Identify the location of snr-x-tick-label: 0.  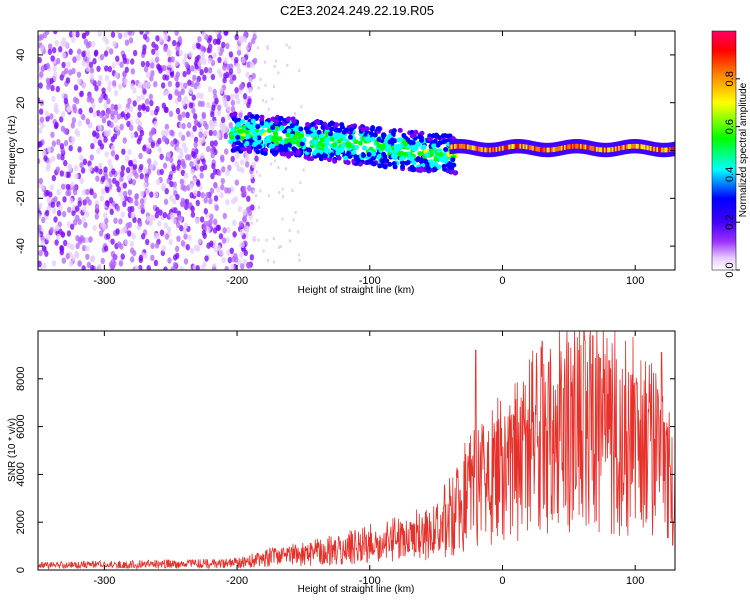
(502, 581).